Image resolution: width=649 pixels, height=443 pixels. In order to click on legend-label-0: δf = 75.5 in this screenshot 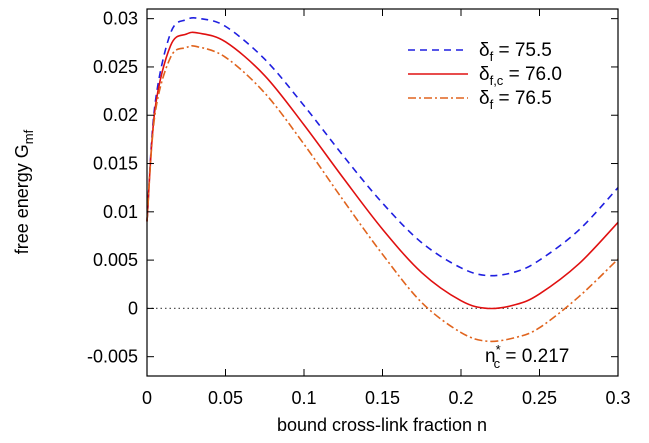, I will do `click(515, 52)`.